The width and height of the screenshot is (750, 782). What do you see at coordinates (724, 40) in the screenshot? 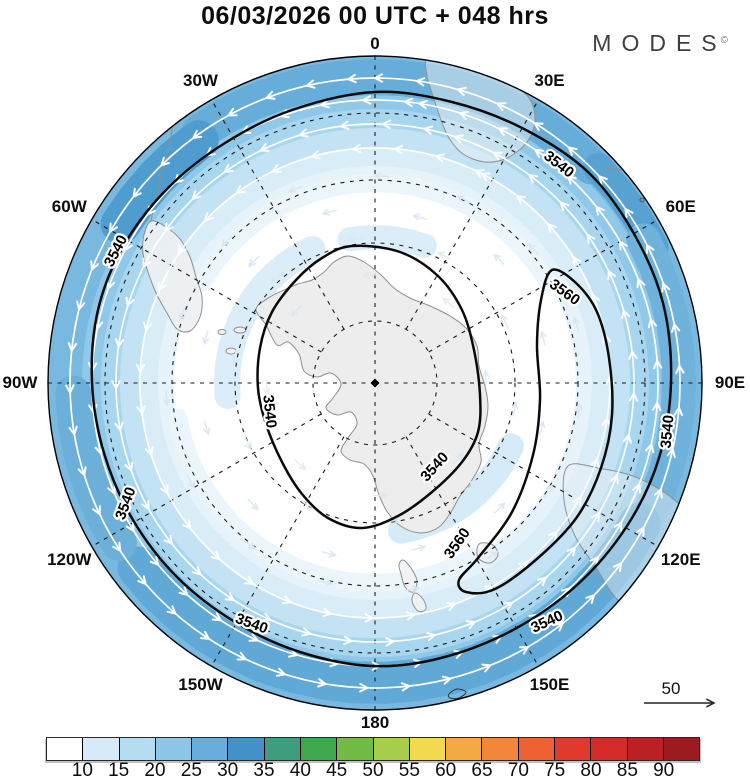
I see `copyright-mark: ©` at bounding box center [724, 40].